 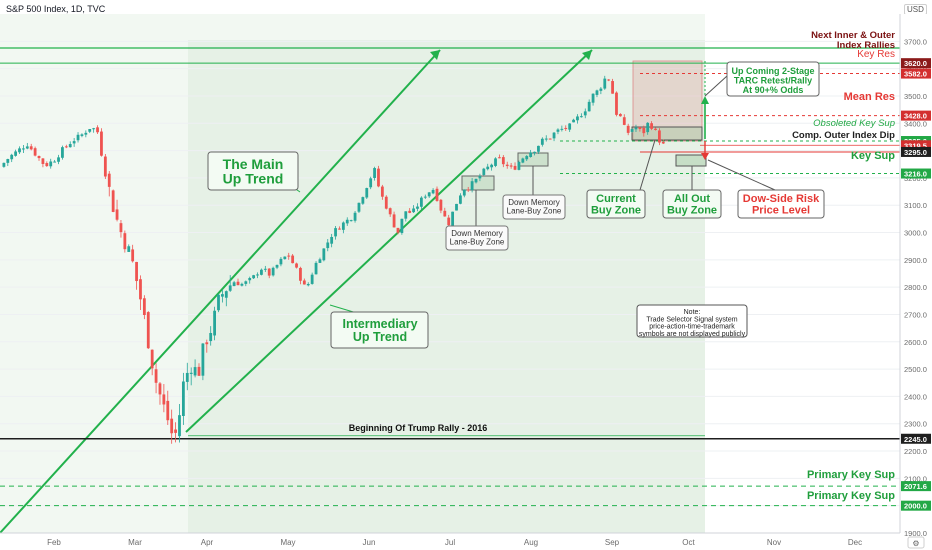 What do you see at coordinates (915, 123) in the screenshot?
I see `y-tick-label: 3400.0` at bounding box center [915, 123].